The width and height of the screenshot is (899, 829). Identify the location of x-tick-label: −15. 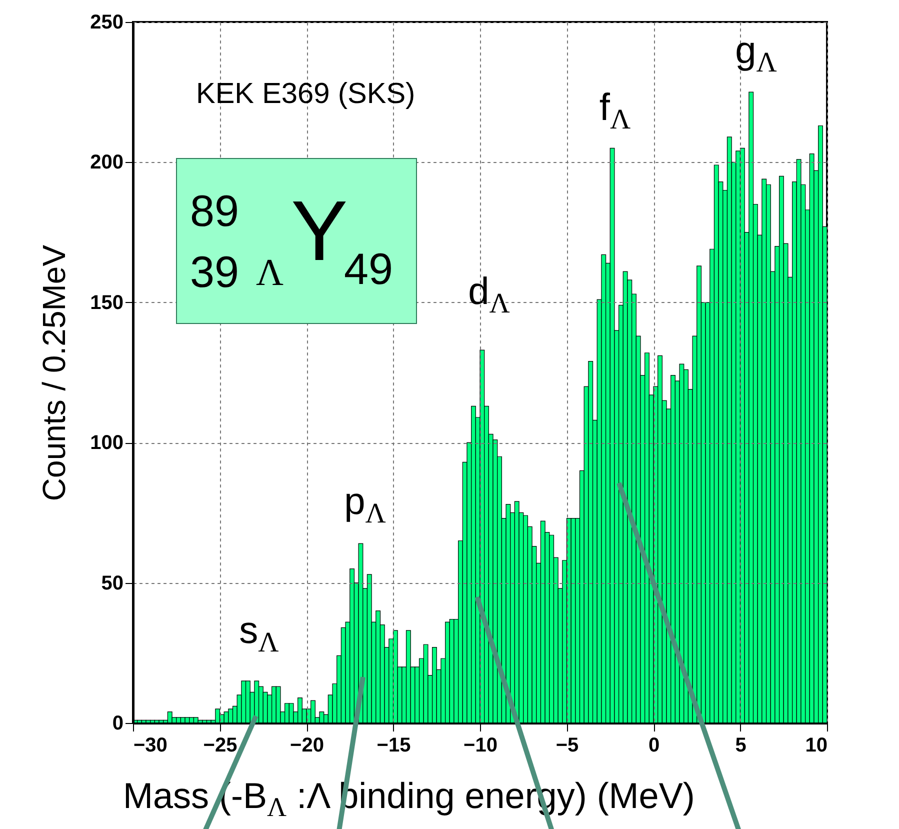
(393, 745).